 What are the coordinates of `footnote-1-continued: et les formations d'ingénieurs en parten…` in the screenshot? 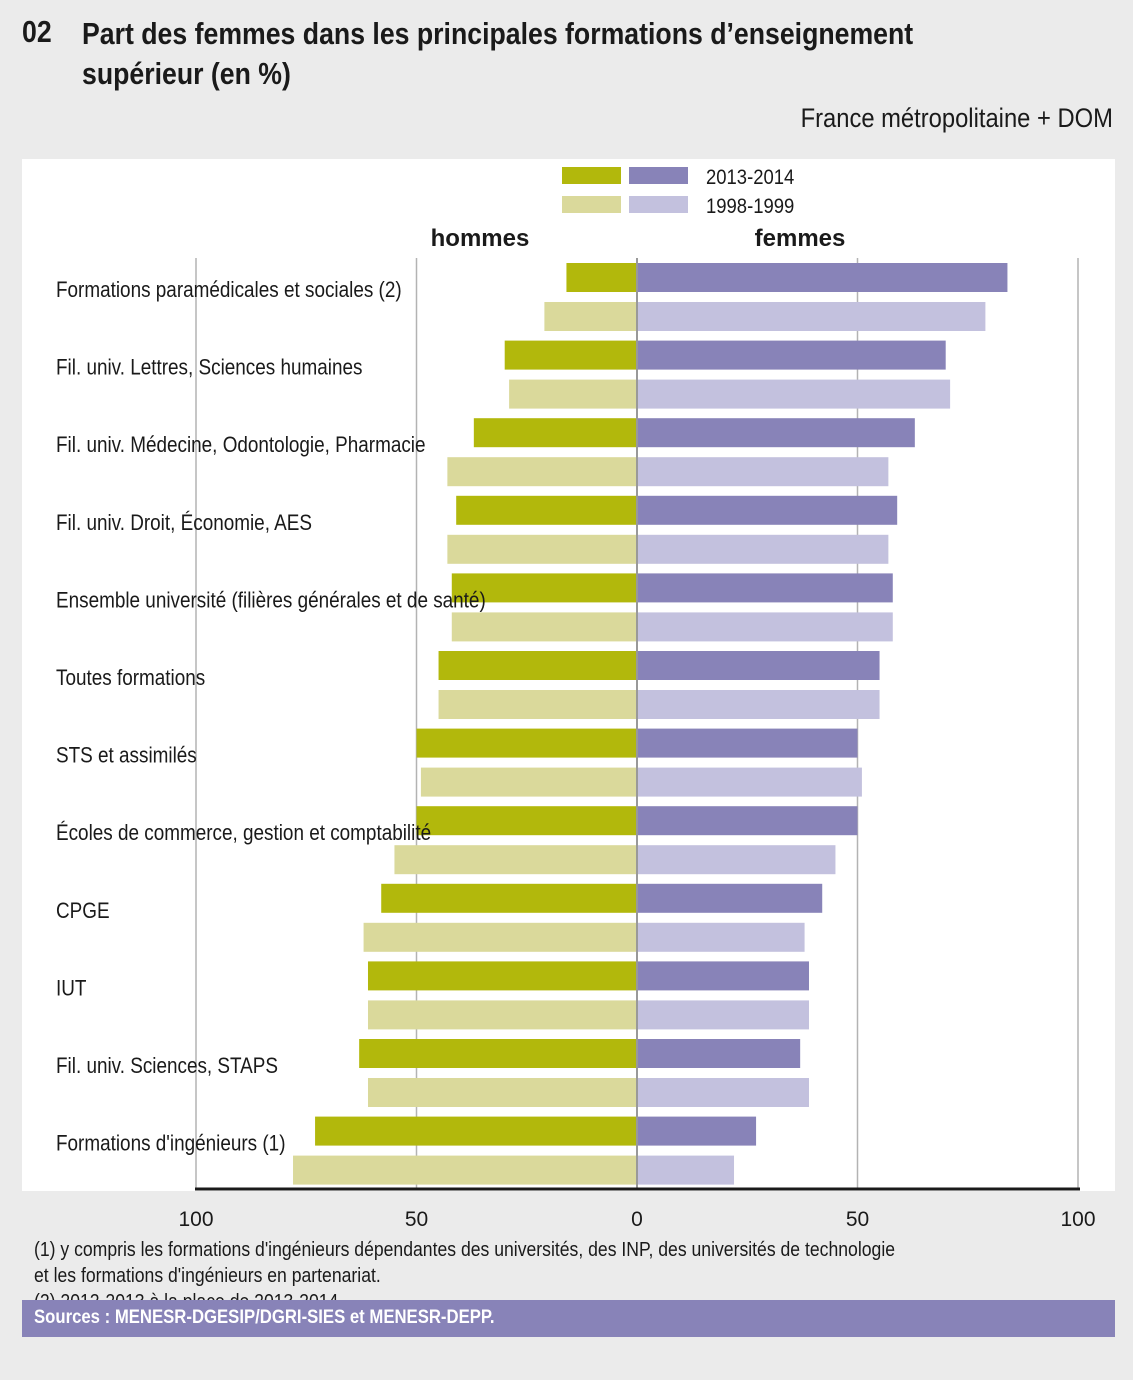 It's located at (207, 1276).